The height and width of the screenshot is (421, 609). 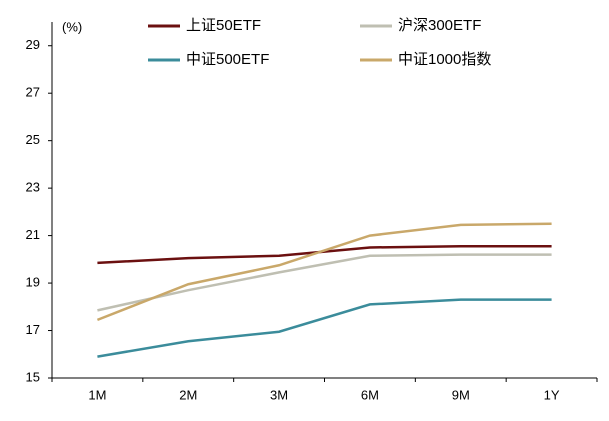 I want to click on y-tick-label: 23, so click(x=33, y=187).